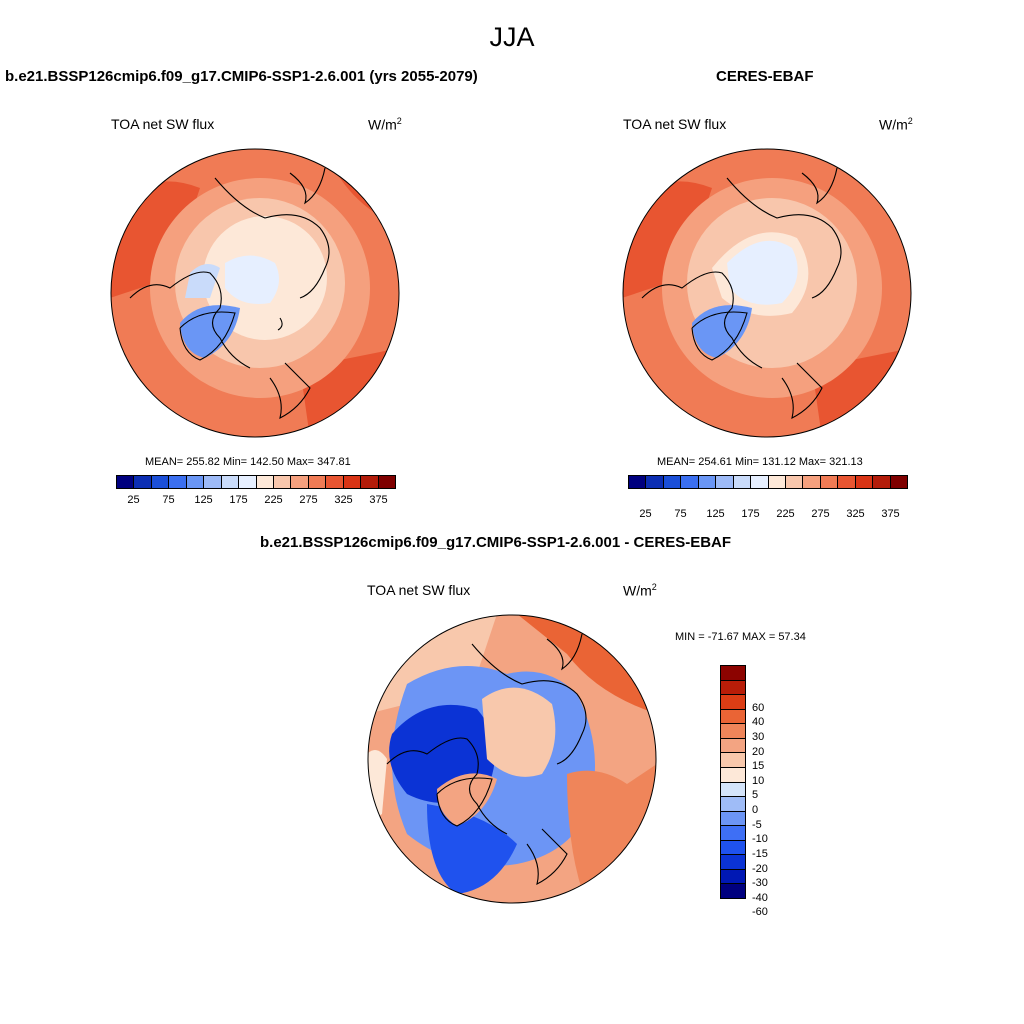 Image resolution: width=1024 pixels, height=1024 pixels. Describe the element at coordinates (163, 124) in the screenshot. I see `model-variable-label: TOA net SW flux` at that location.